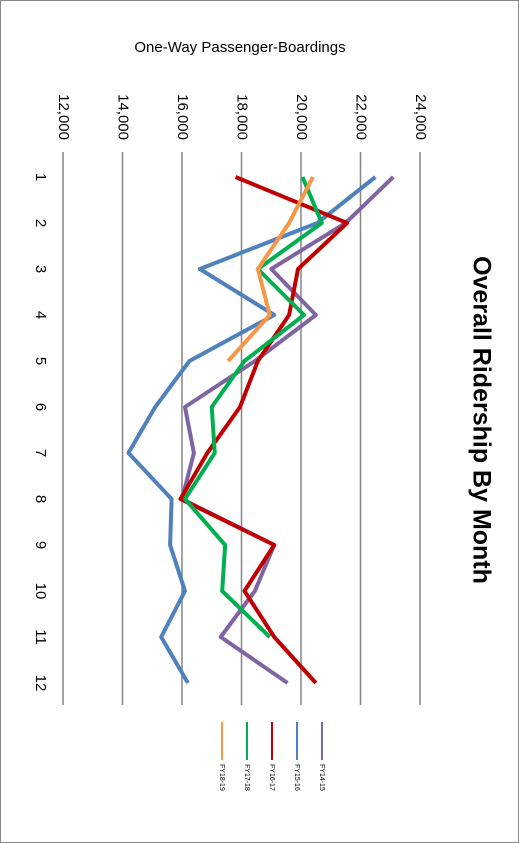  I want to click on y-tick-label: 20,000, so click(301, 117).